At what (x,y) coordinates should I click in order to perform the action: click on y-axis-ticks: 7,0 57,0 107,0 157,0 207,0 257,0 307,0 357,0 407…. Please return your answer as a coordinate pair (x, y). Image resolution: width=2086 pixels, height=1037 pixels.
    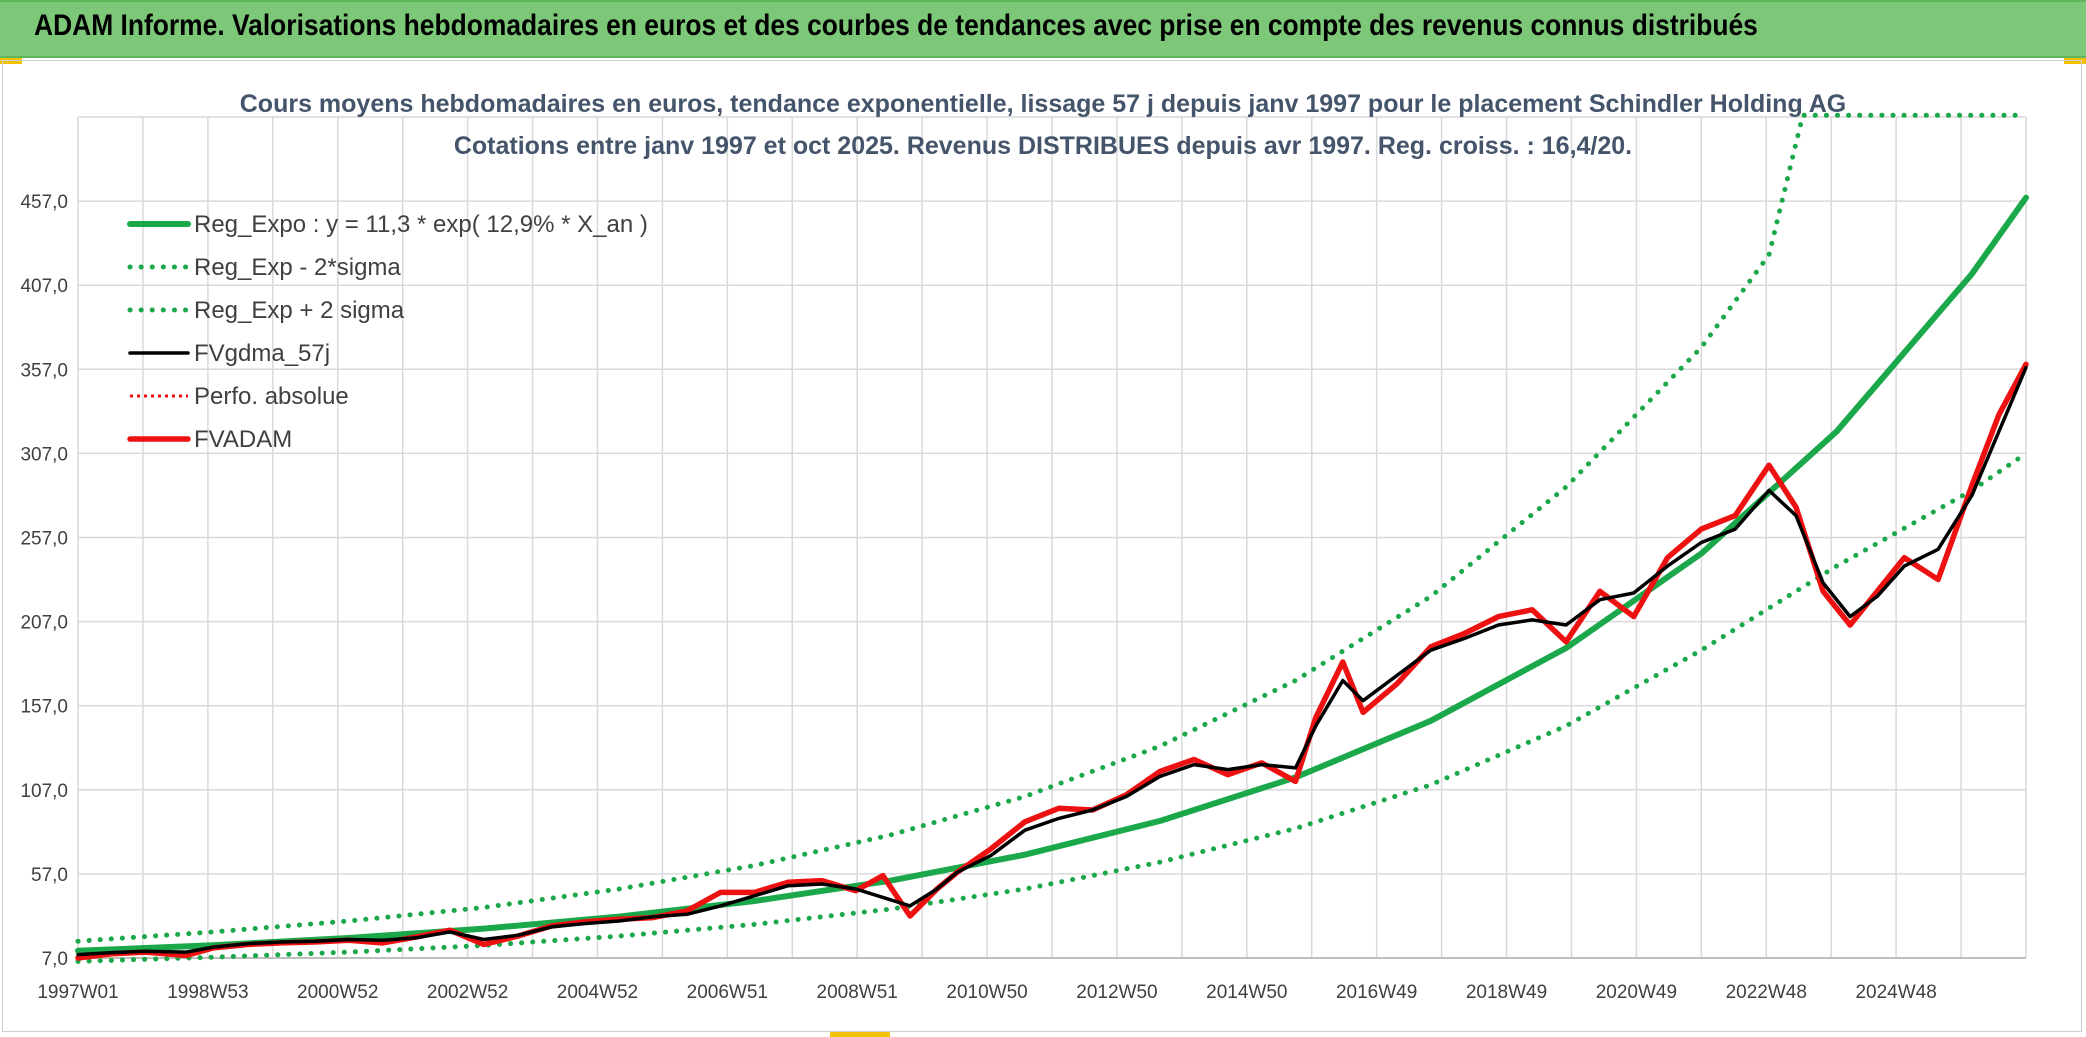
    Looking at the image, I should click on (44, 581).